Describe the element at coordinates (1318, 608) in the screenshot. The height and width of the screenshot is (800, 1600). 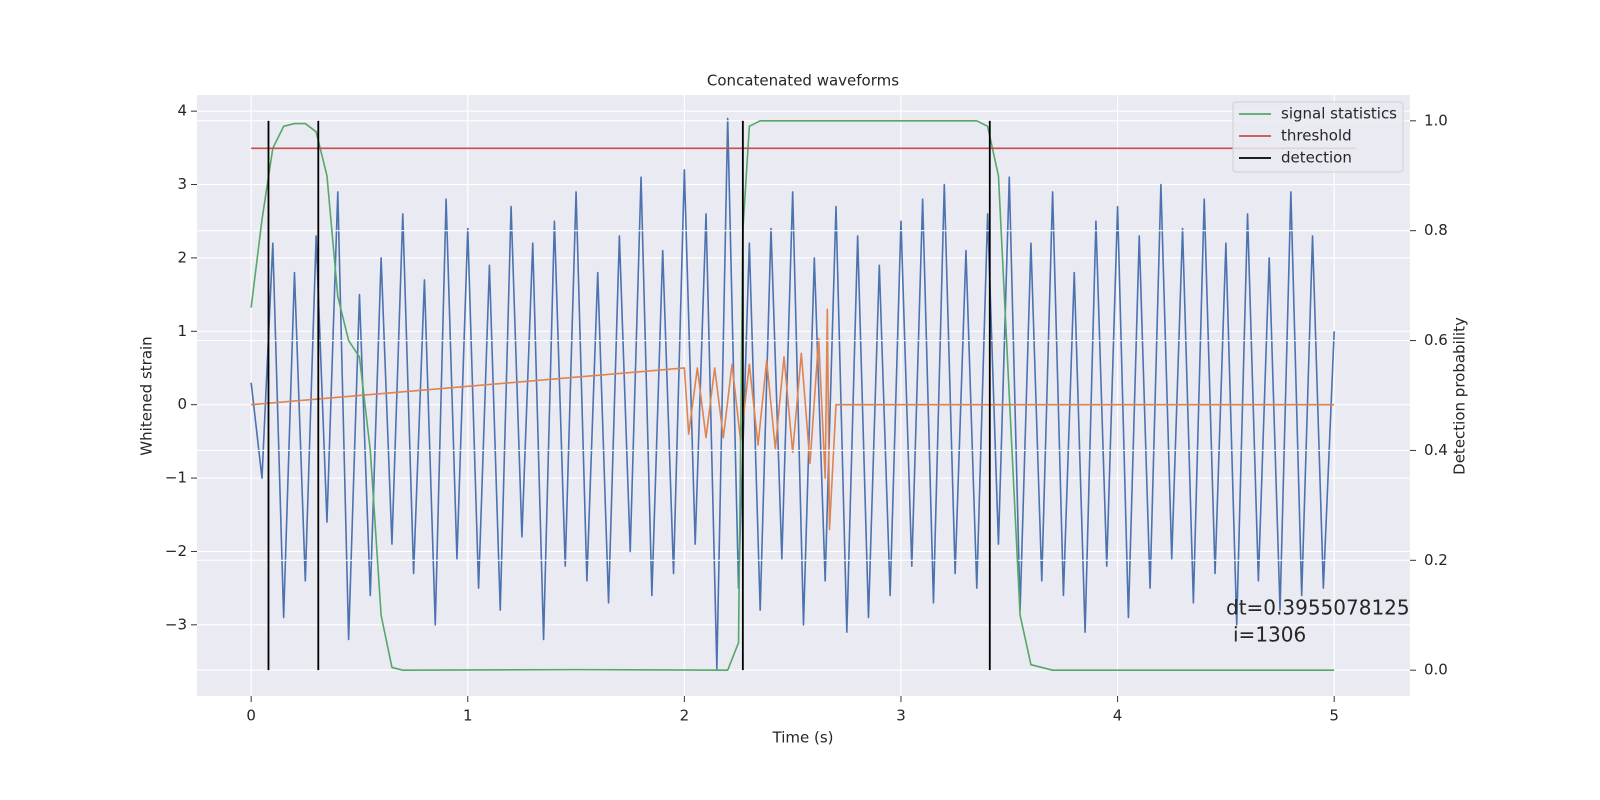
I see `annotation: dt=0.3955078125` at that location.